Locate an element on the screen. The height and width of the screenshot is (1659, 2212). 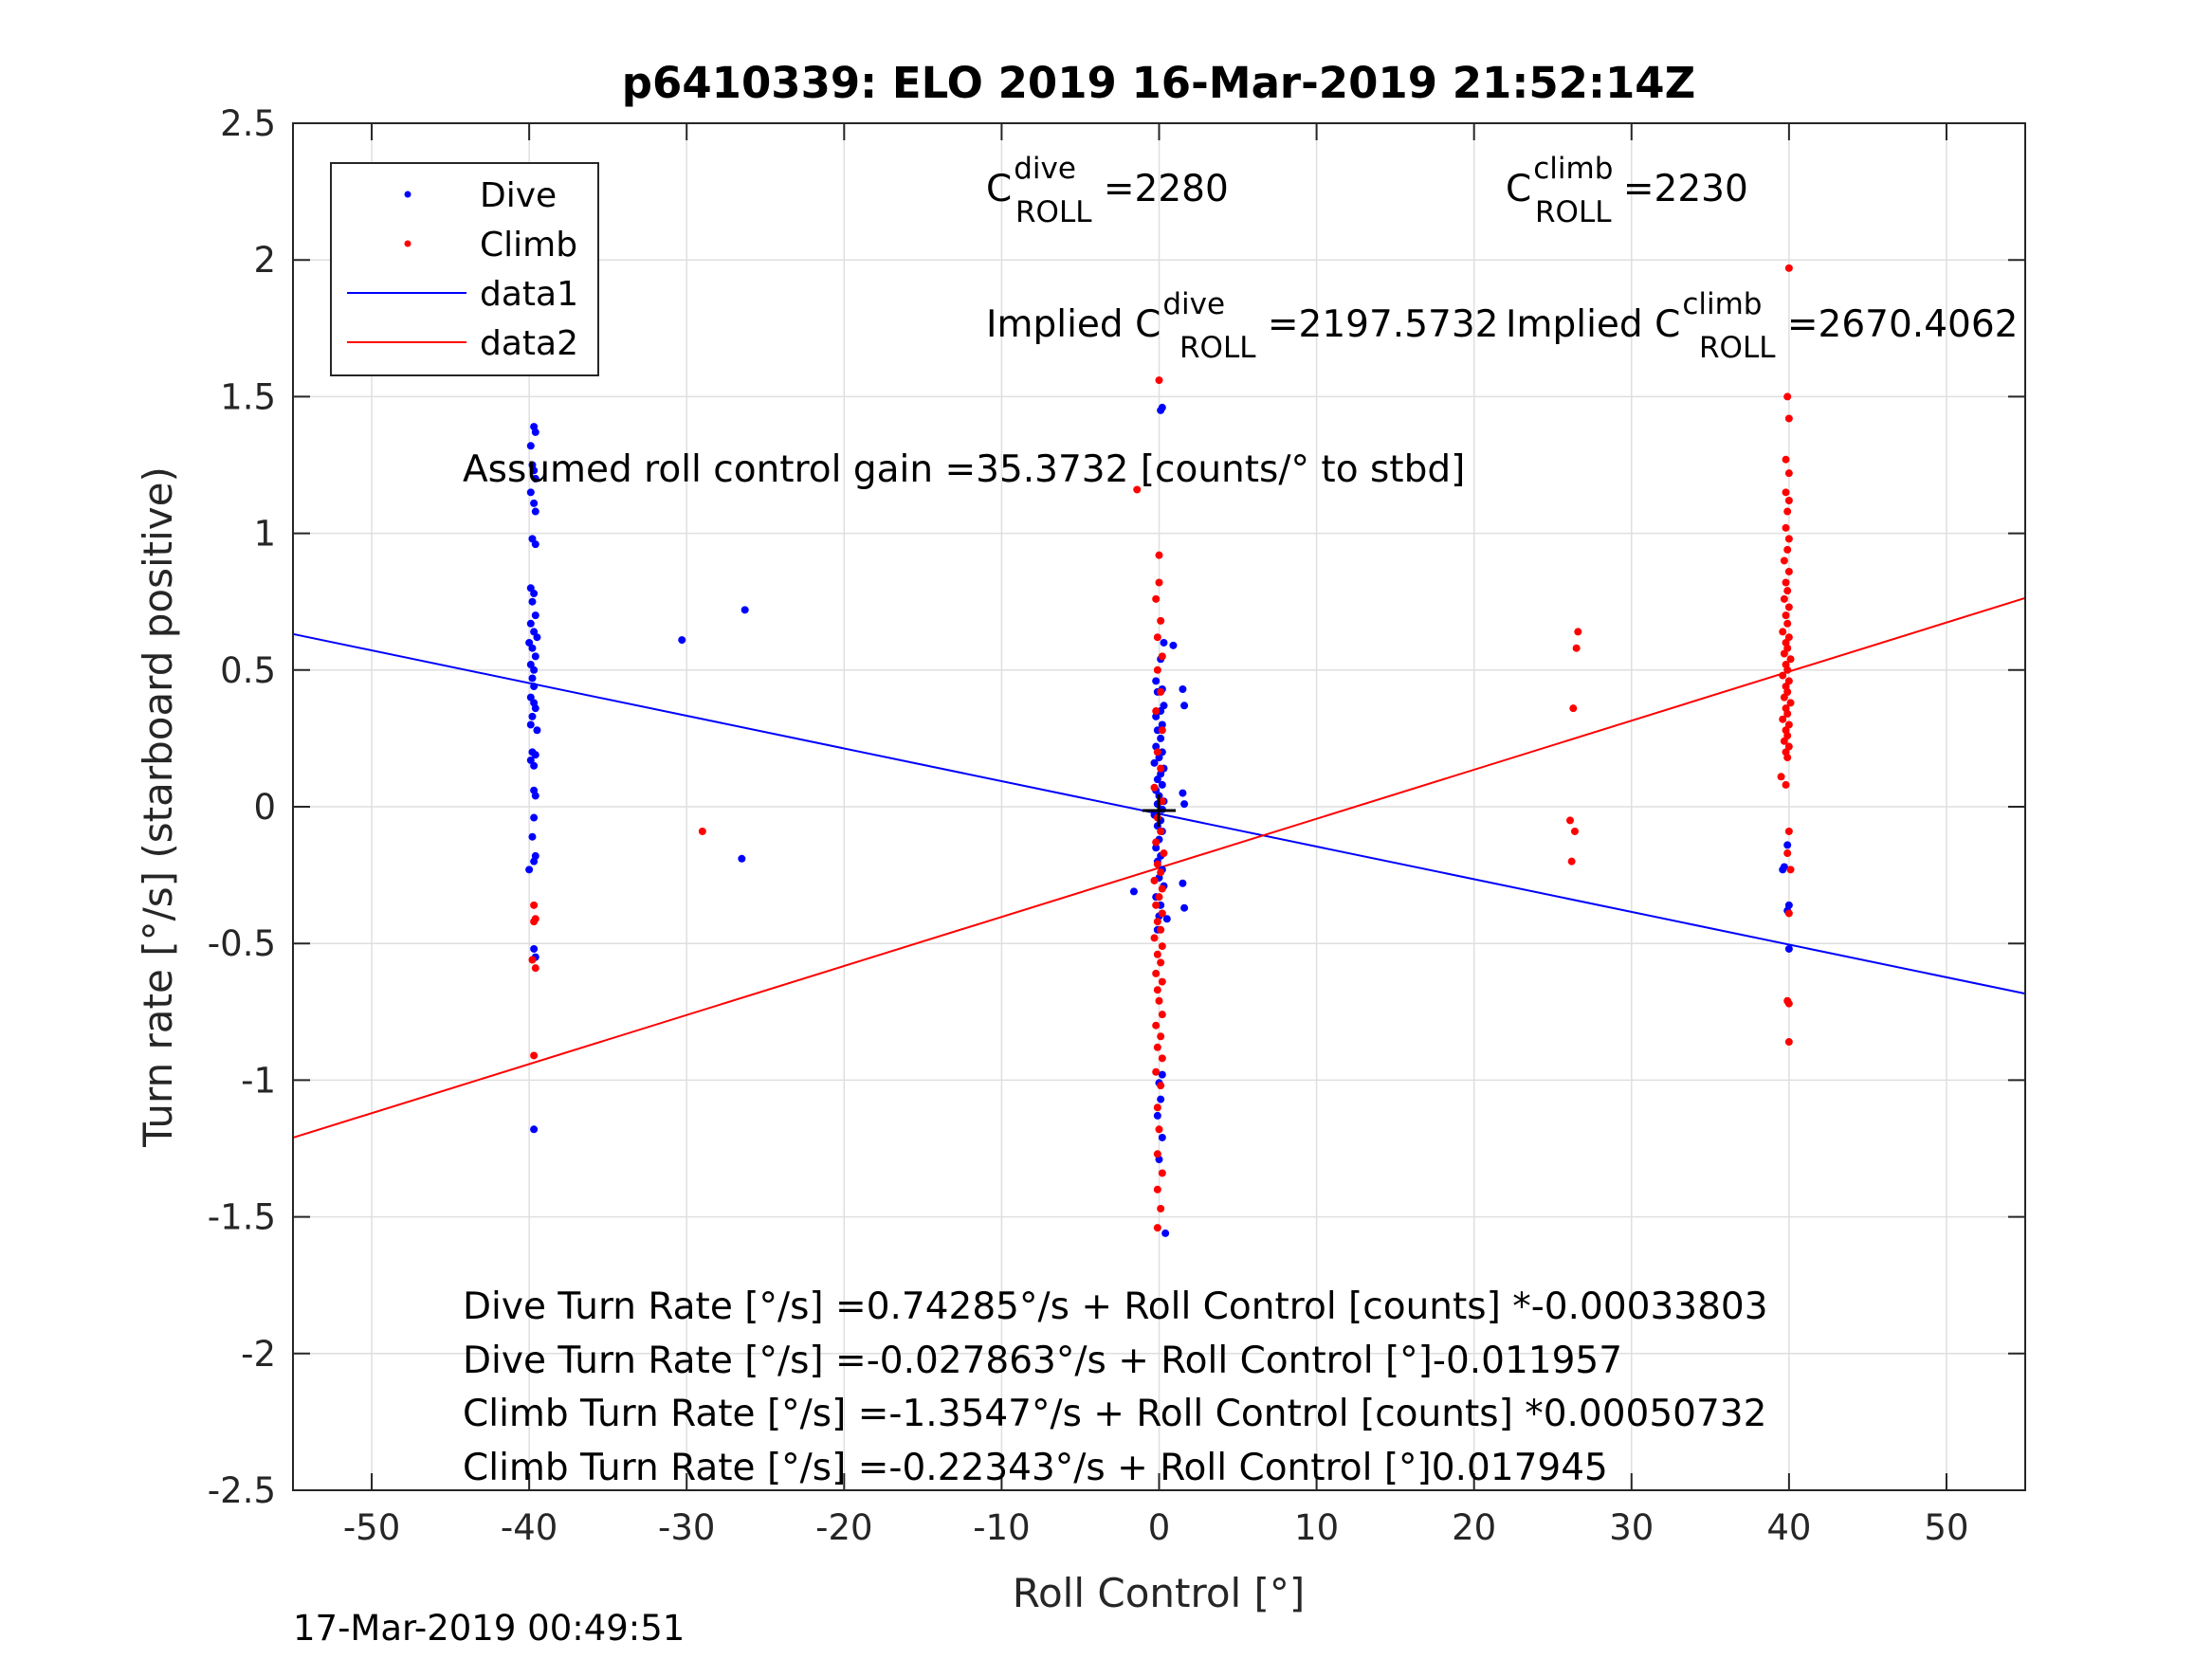
x-tick-label: 50 is located at coordinates (1946, 1527).